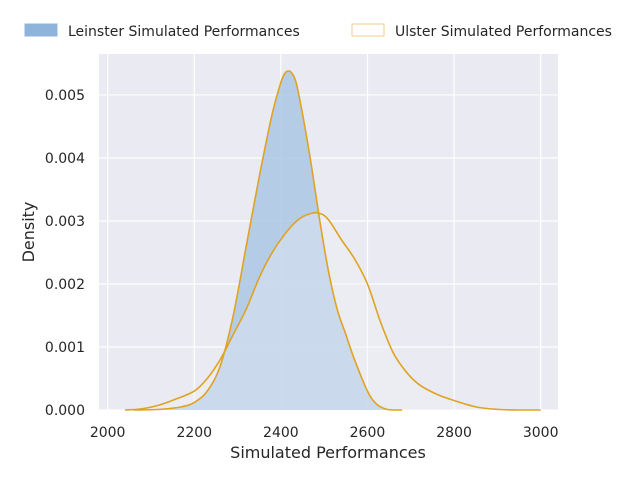 The width and height of the screenshot is (640, 480). I want to click on legend-label-leinster: Leinster Simulated Performances, so click(184, 32).